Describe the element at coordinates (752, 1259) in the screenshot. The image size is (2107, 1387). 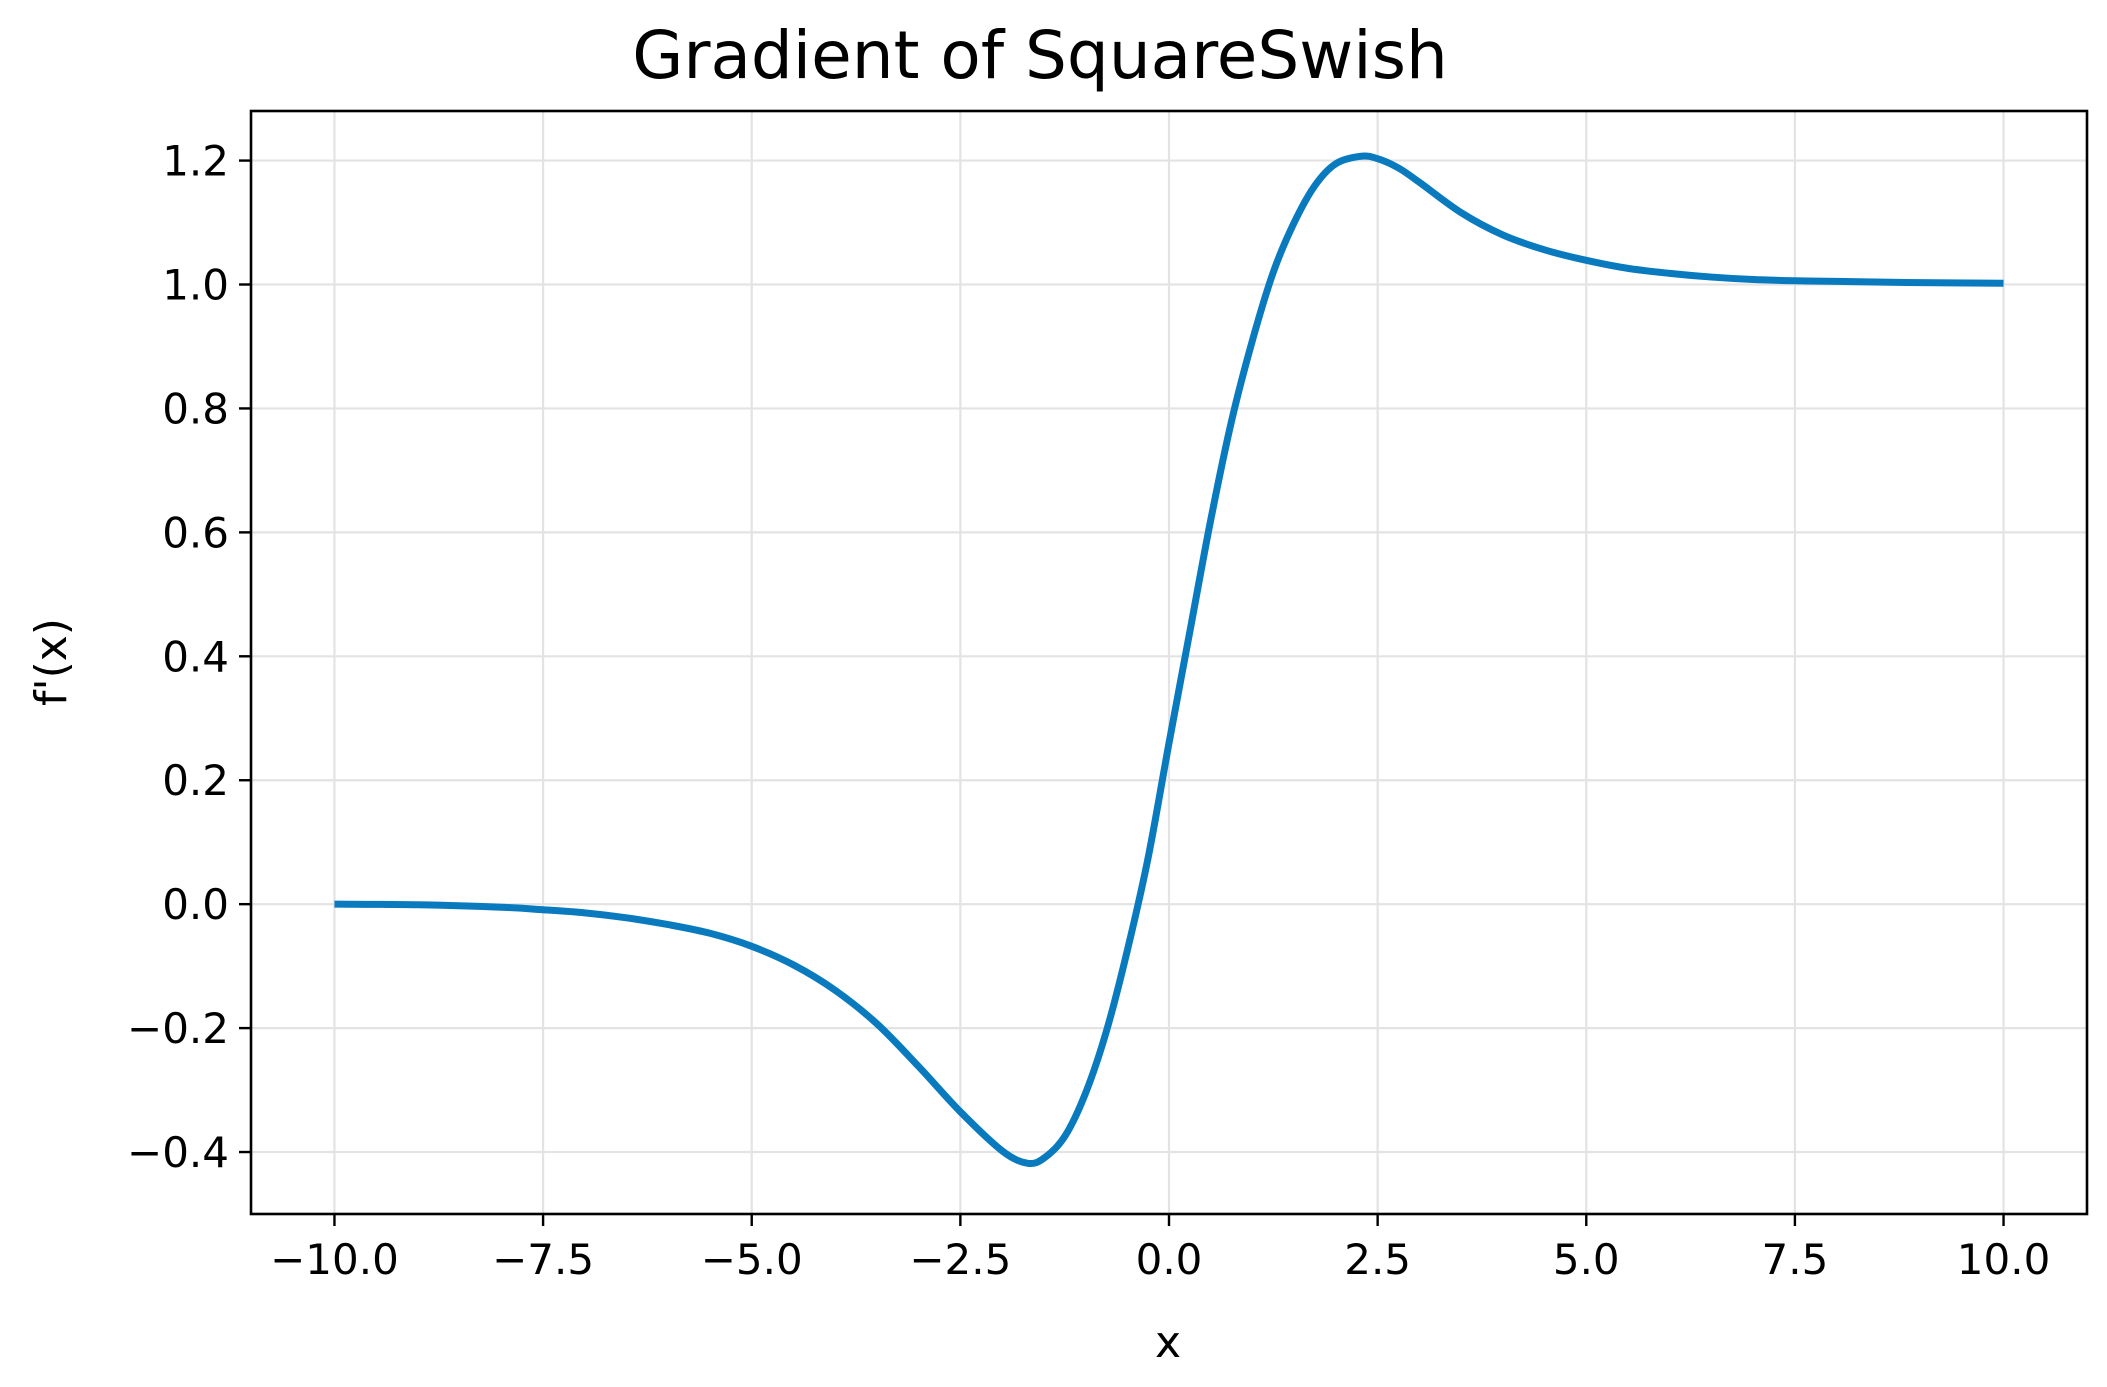
I see `x-tick-label: −5.0` at that location.